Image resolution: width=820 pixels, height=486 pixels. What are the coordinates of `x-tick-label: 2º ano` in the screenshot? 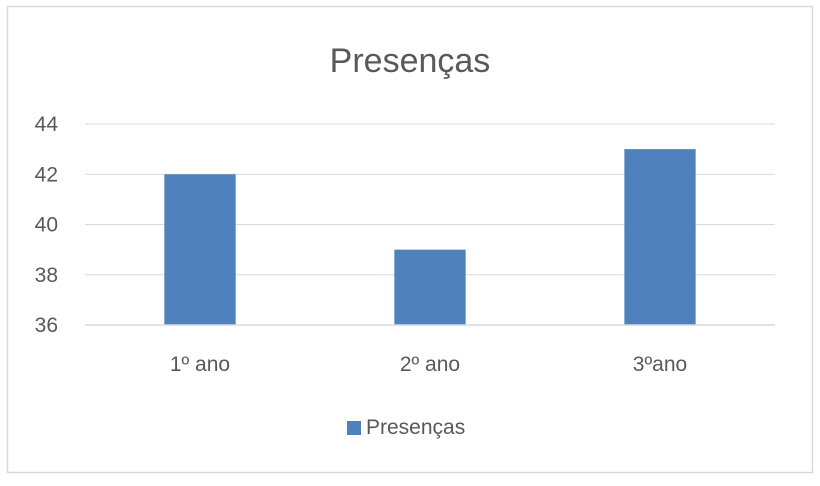 It's located at (430, 364).